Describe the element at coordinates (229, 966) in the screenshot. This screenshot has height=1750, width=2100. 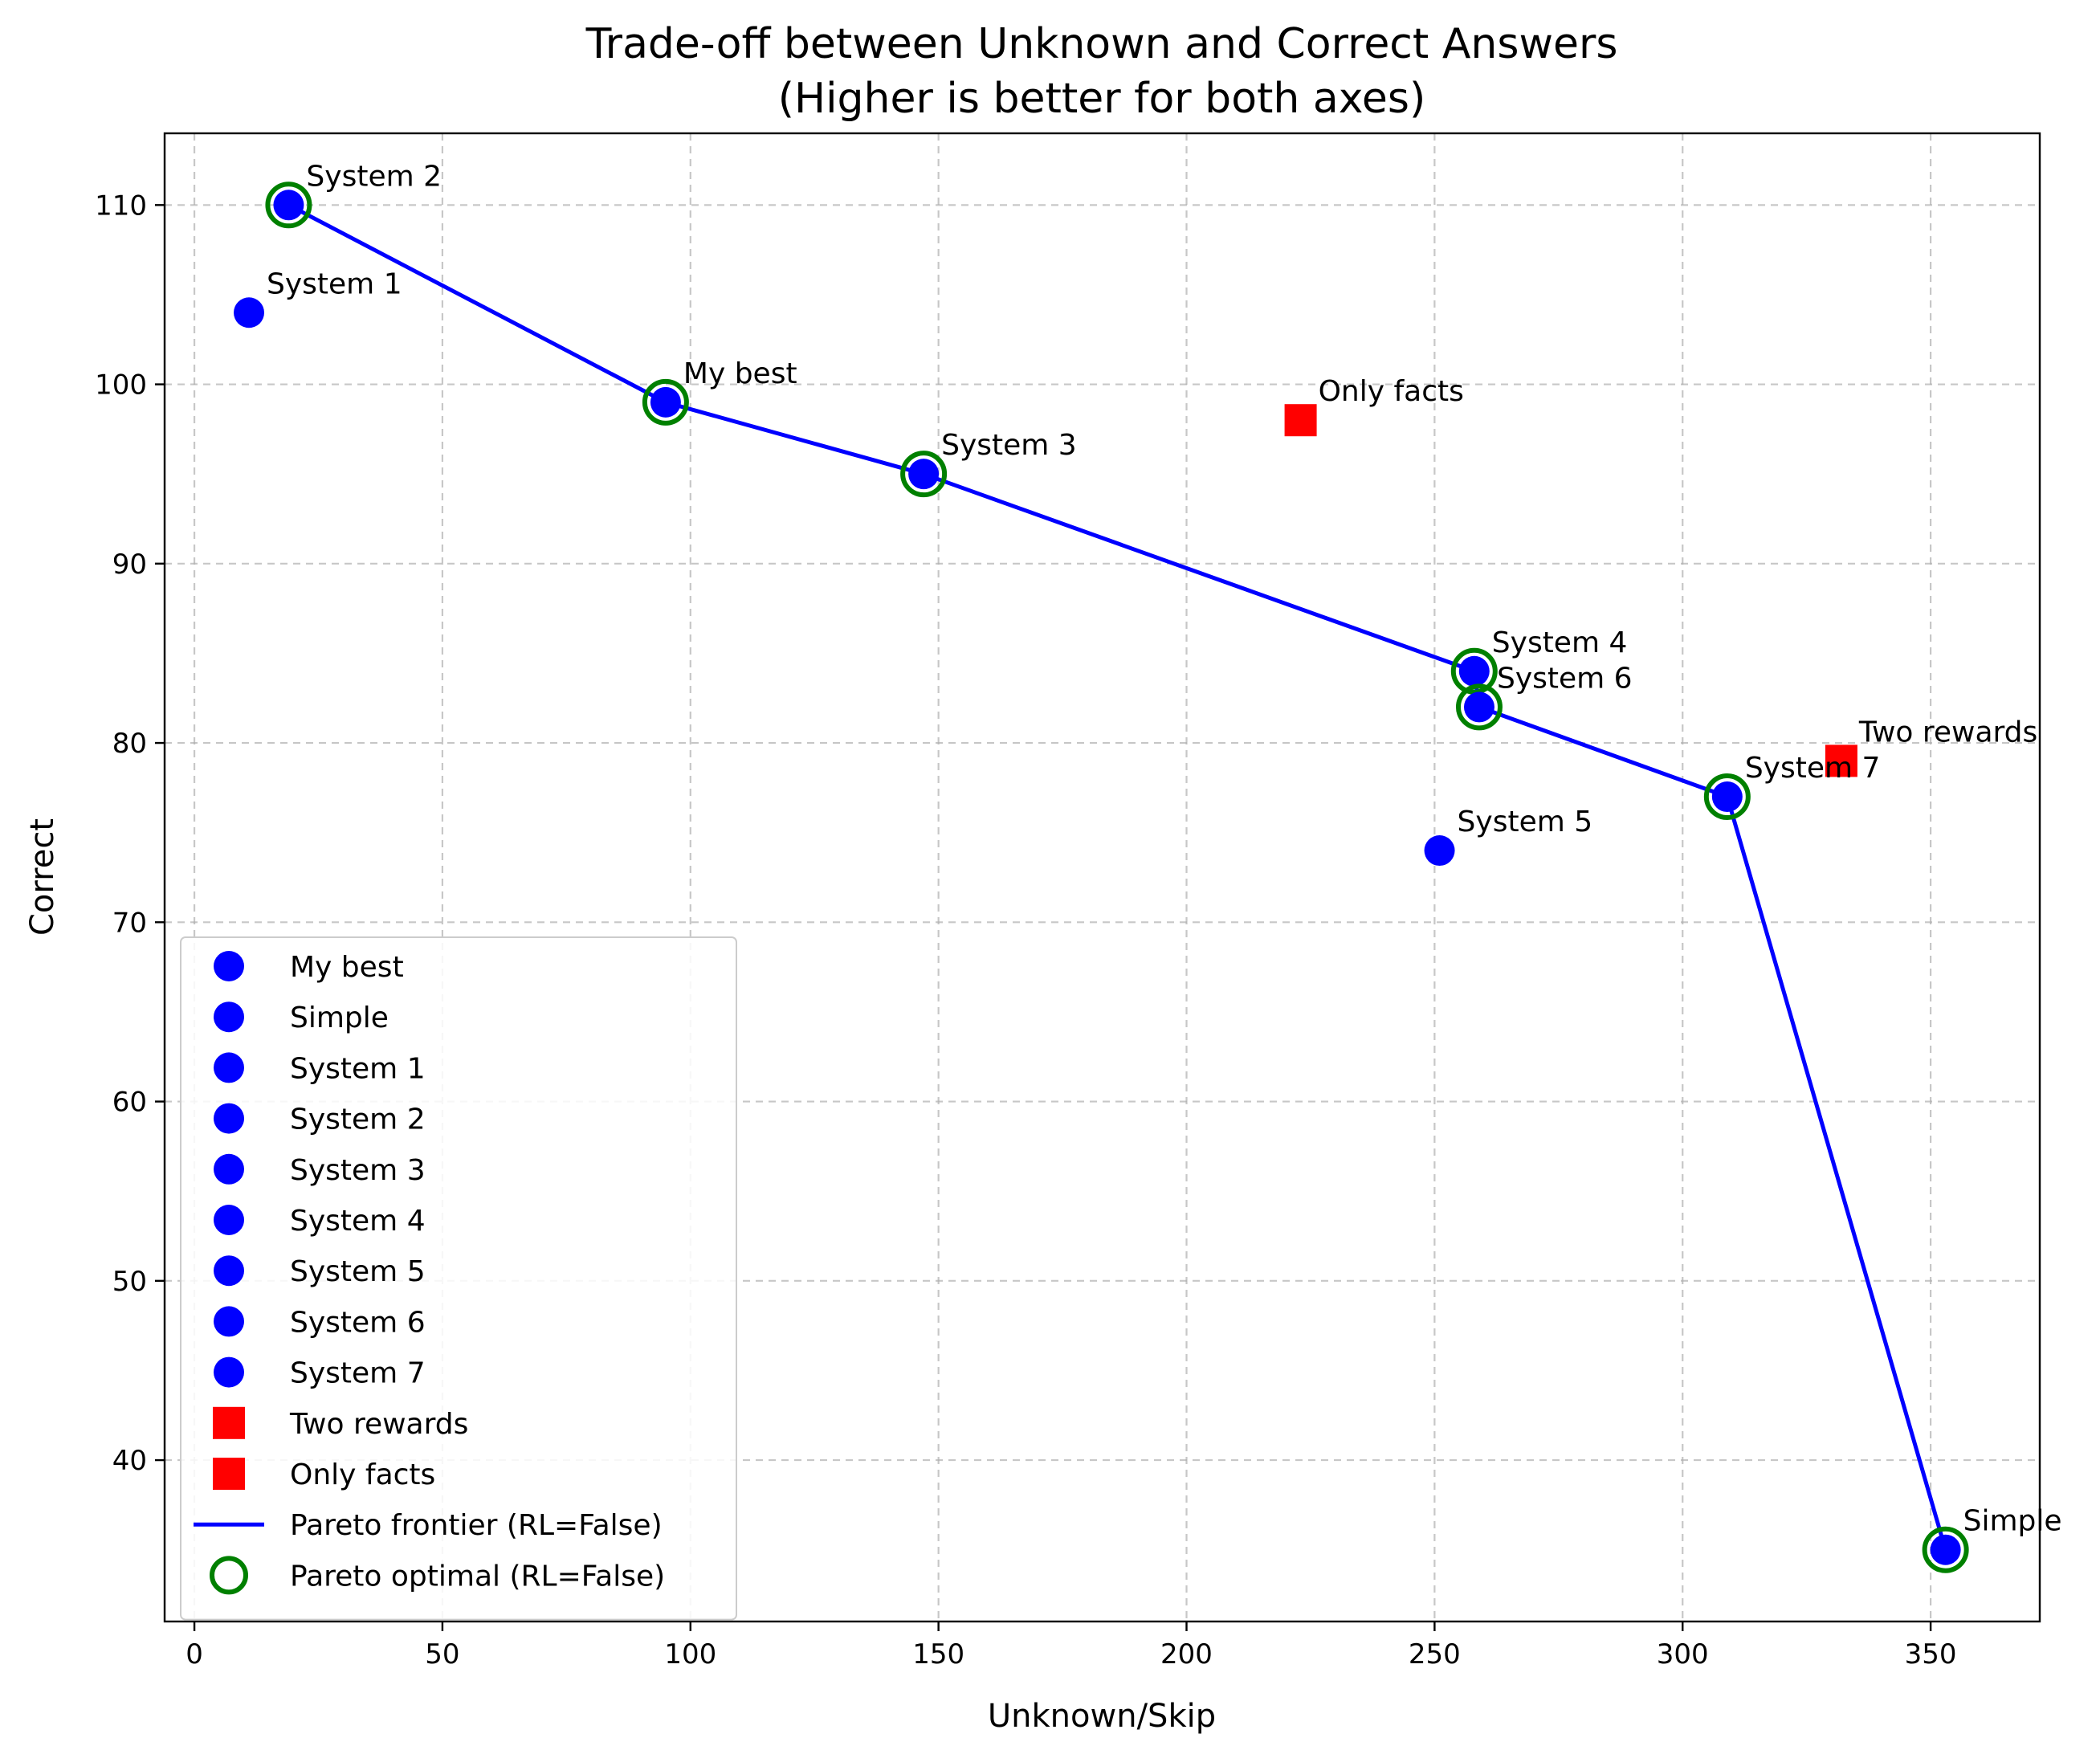
I see `legend-marker-my-best` at that location.